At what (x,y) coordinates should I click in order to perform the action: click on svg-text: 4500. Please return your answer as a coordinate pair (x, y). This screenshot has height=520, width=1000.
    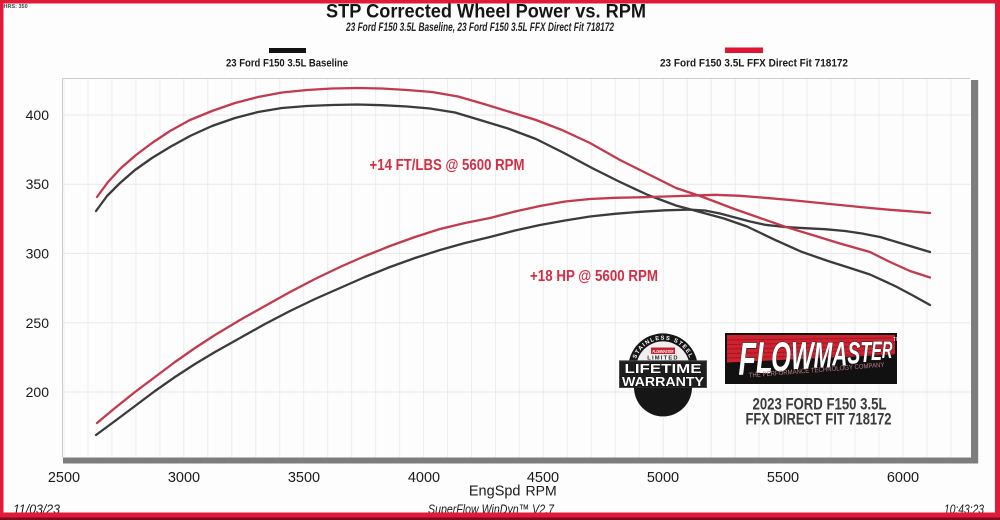
    Looking at the image, I should click on (543, 478).